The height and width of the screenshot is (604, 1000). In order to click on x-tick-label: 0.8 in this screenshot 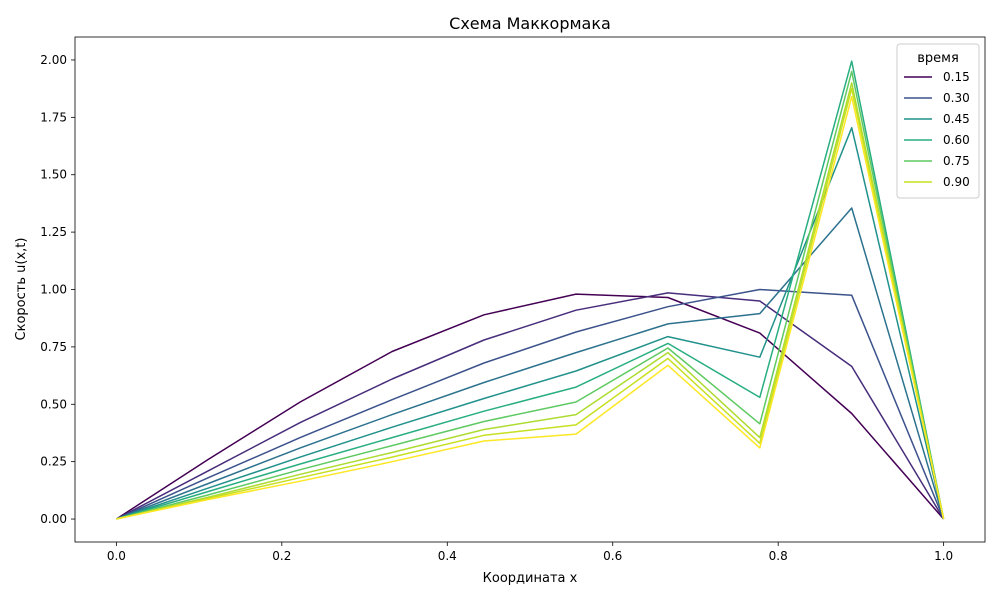, I will do `click(778, 556)`.